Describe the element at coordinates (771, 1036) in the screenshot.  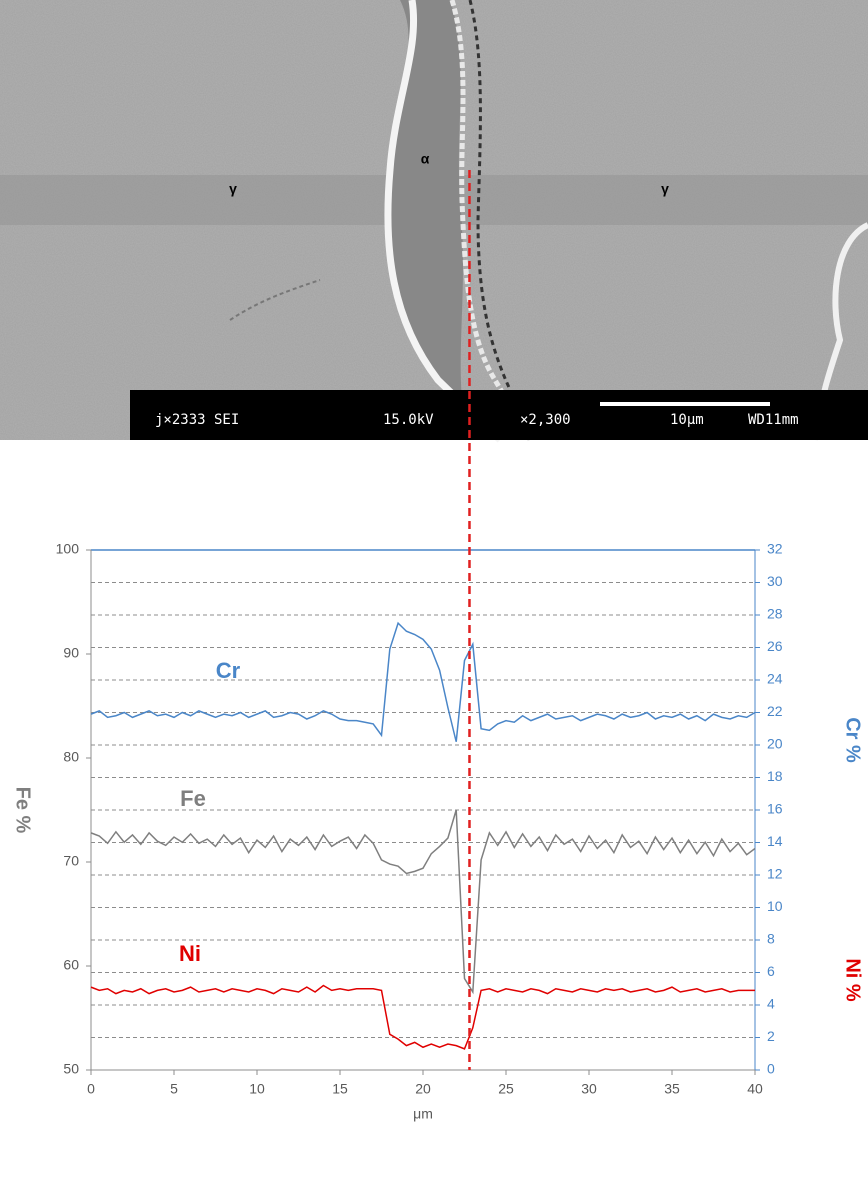
I see `y2-tick-label: 2` at that location.